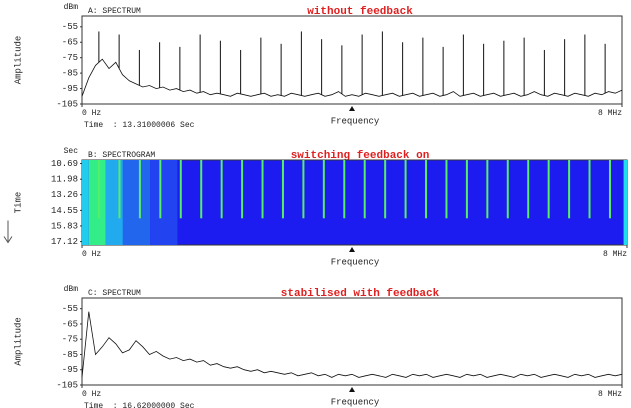 This screenshot has width=631, height=408. I want to click on y-tick-label: 17.12, so click(64, 242).